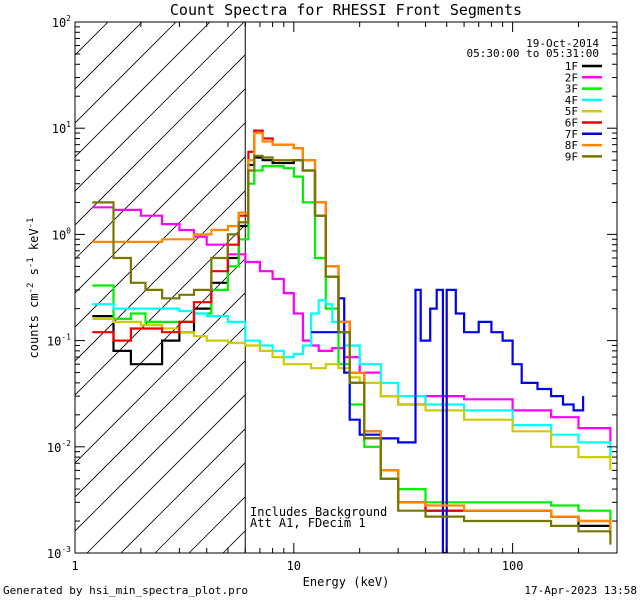 The width and height of the screenshot is (640, 600). What do you see at coordinates (571, 100) in the screenshot?
I see `legend-label-4F: 4F` at bounding box center [571, 100].